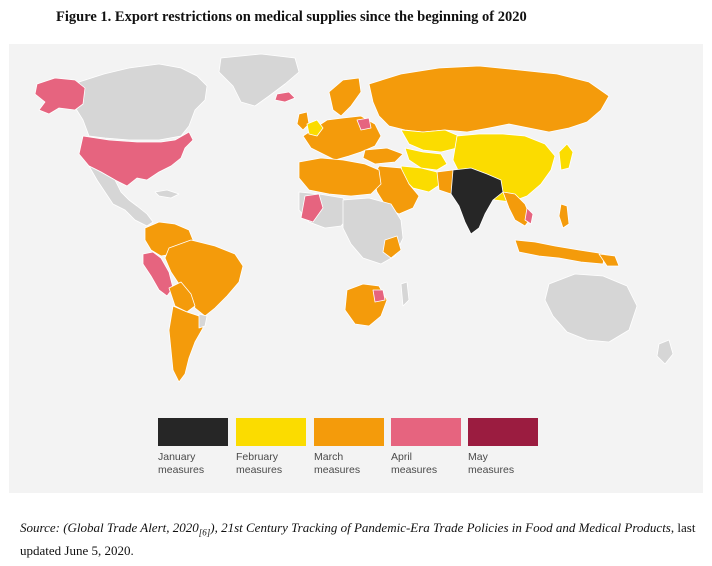 The height and width of the screenshot is (566, 712). Describe the element at coordinates (489, 99) in the screenshot. I see `region-russia` at that location.